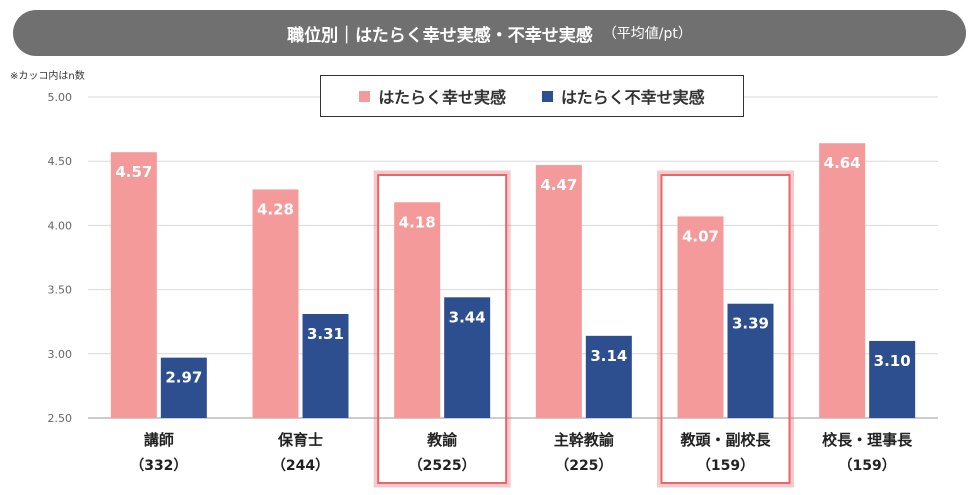 This screenshot has height=495, width=980. Describe the element at coordinates (417, 222) in the screenshot. I see `data-label-happy: 4.18` at that location.